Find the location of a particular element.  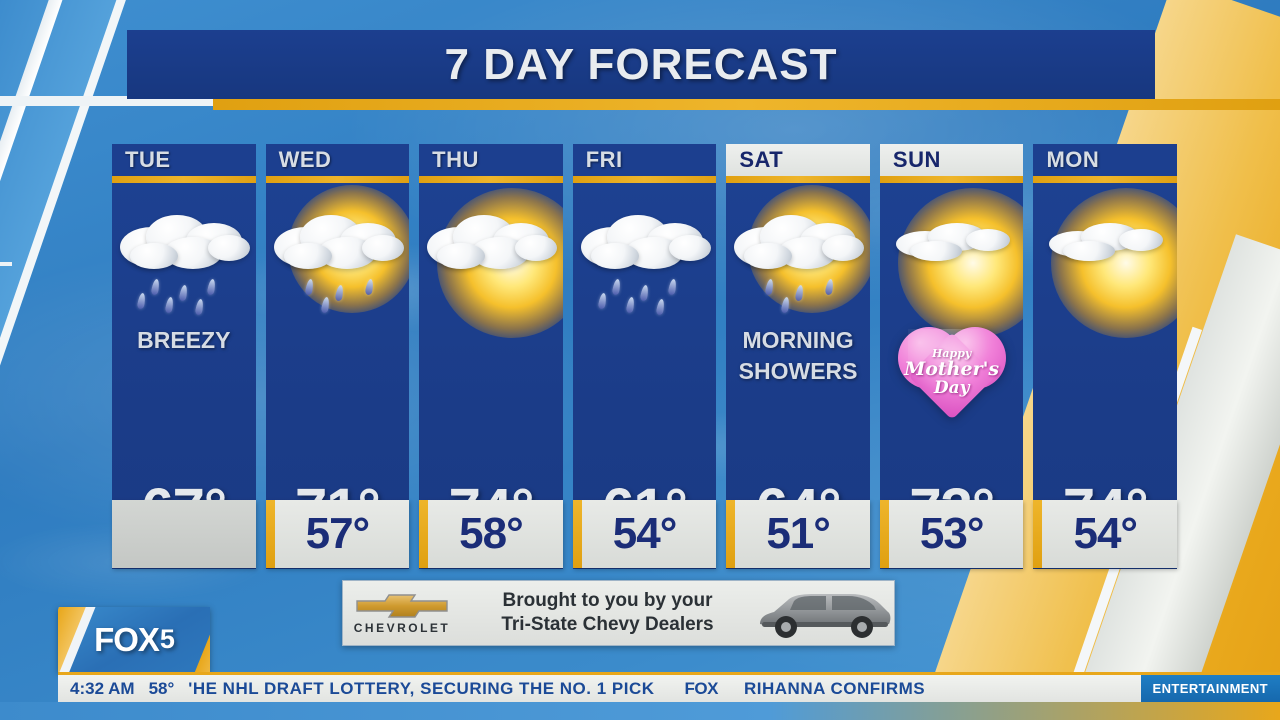

day-name: SUN is located at coordinates (916, 159).